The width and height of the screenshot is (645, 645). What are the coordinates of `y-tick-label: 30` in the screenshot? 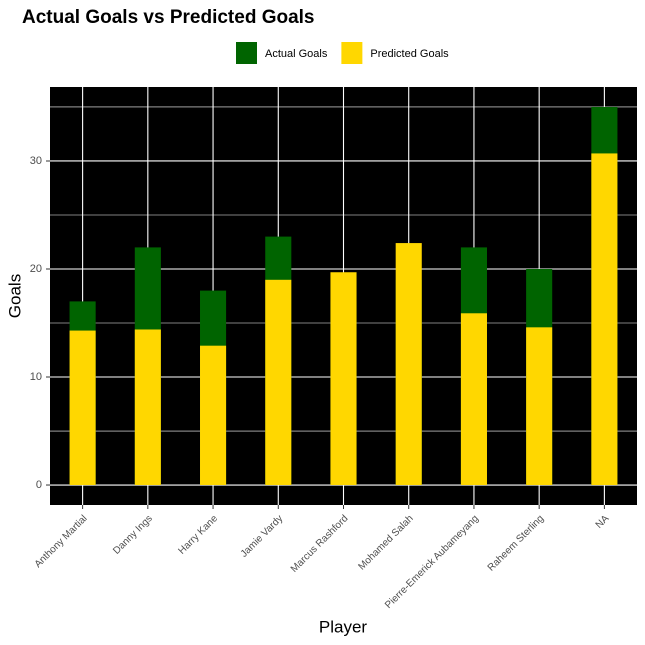 It's located at (36, 161).